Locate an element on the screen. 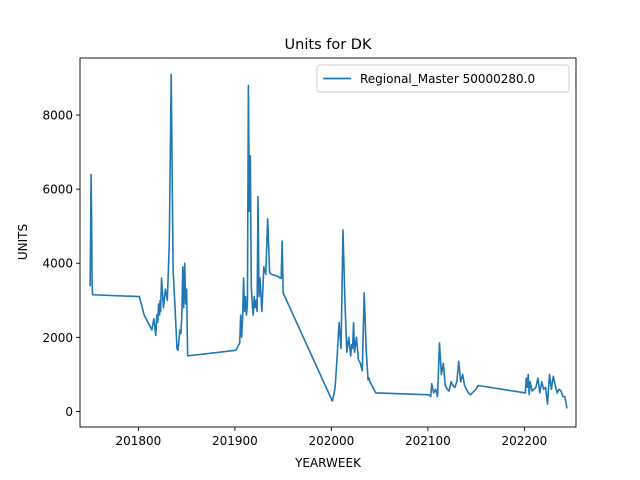 This screenshot has width=640, height=480. legend: Regional_Master 50000280.0 is located at coordinates (443, 78).